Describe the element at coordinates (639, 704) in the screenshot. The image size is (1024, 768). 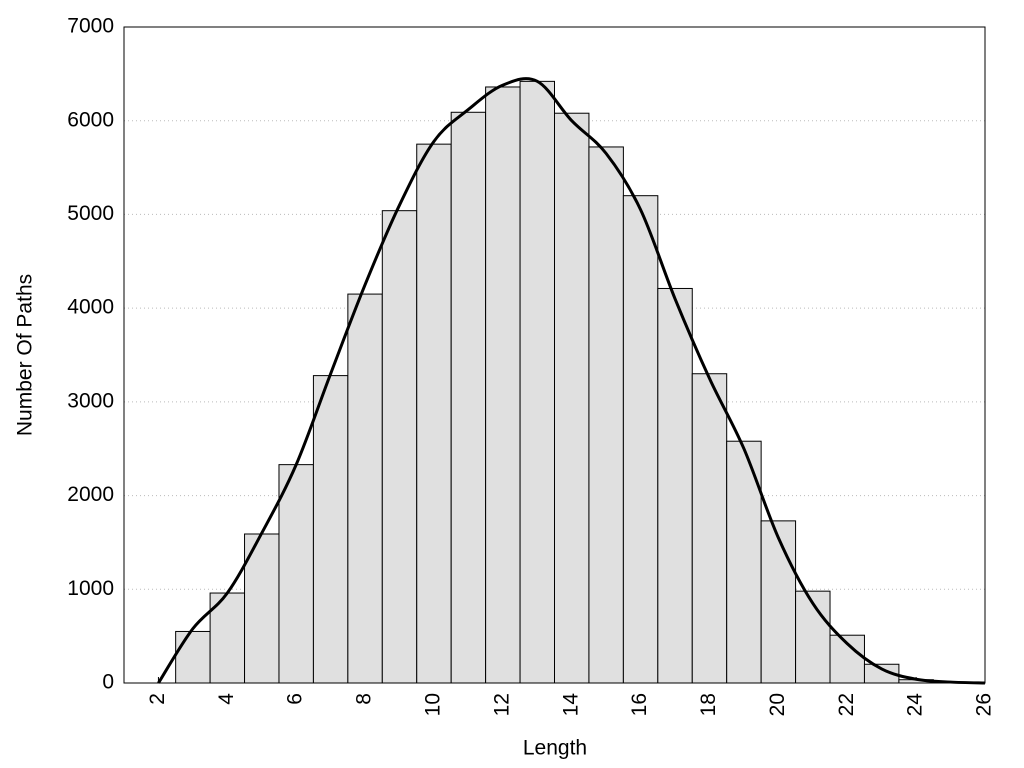
I see `x-tick-label: 16` at that location.